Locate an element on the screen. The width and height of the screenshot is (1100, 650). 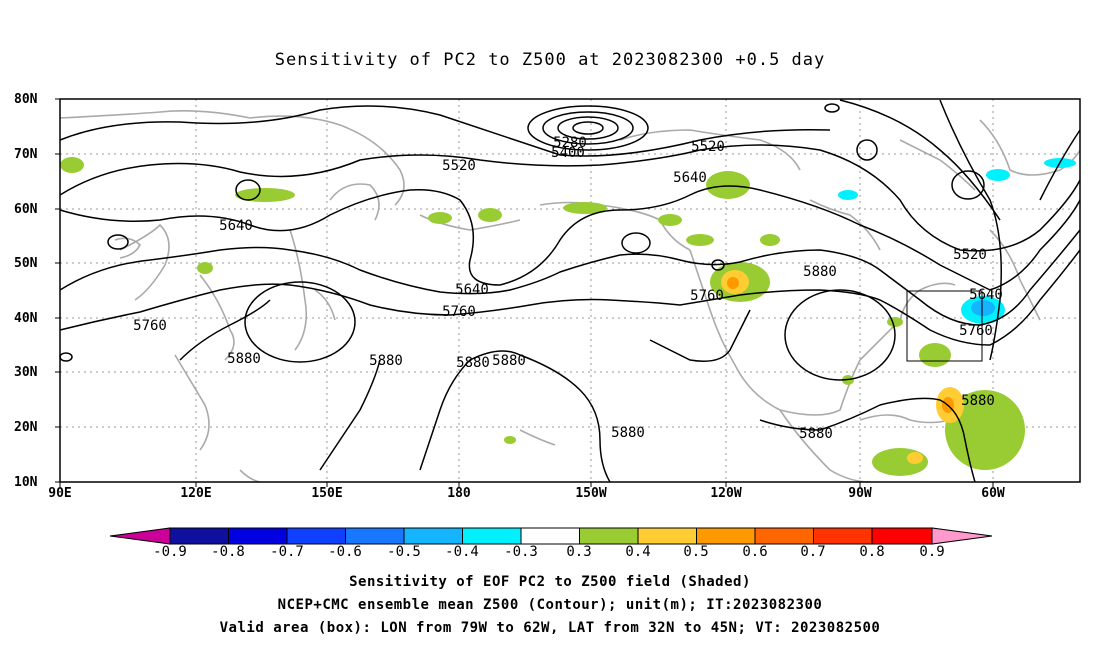
contour-label: 5280 is located at coordinates (570, 143).